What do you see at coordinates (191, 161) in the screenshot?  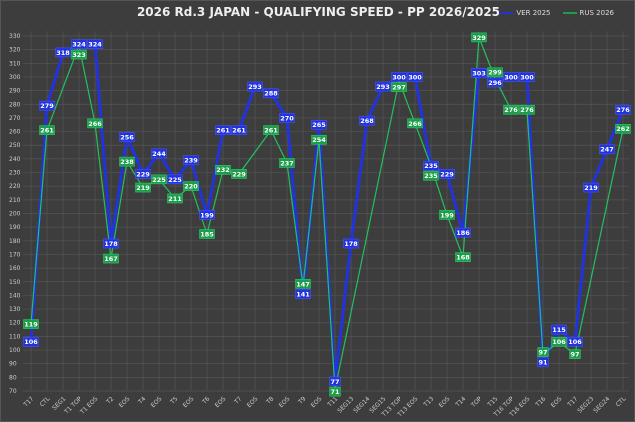 I see `data-label: 239` at bounding box center [191, 161].